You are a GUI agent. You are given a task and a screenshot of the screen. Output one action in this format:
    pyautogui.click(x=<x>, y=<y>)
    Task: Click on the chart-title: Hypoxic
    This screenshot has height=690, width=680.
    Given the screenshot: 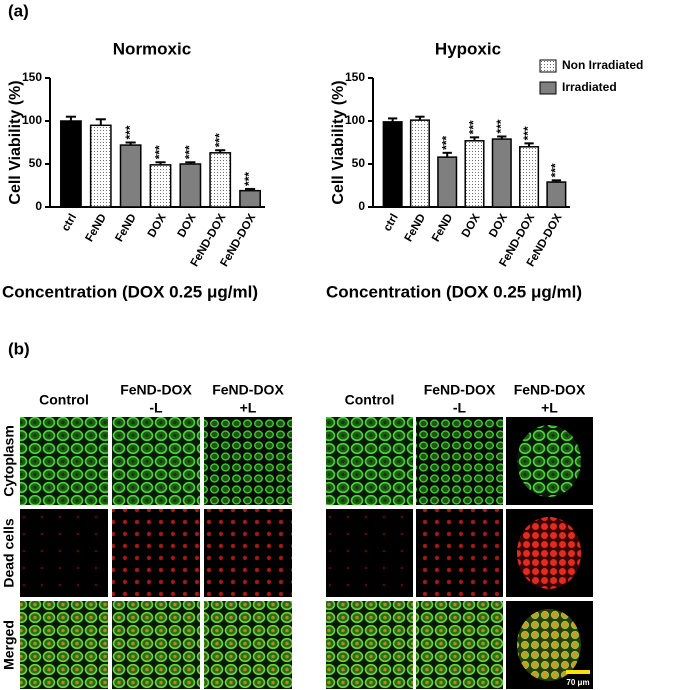 What is the action you would take?
    pyautogui.click(x=468, y=48)
    